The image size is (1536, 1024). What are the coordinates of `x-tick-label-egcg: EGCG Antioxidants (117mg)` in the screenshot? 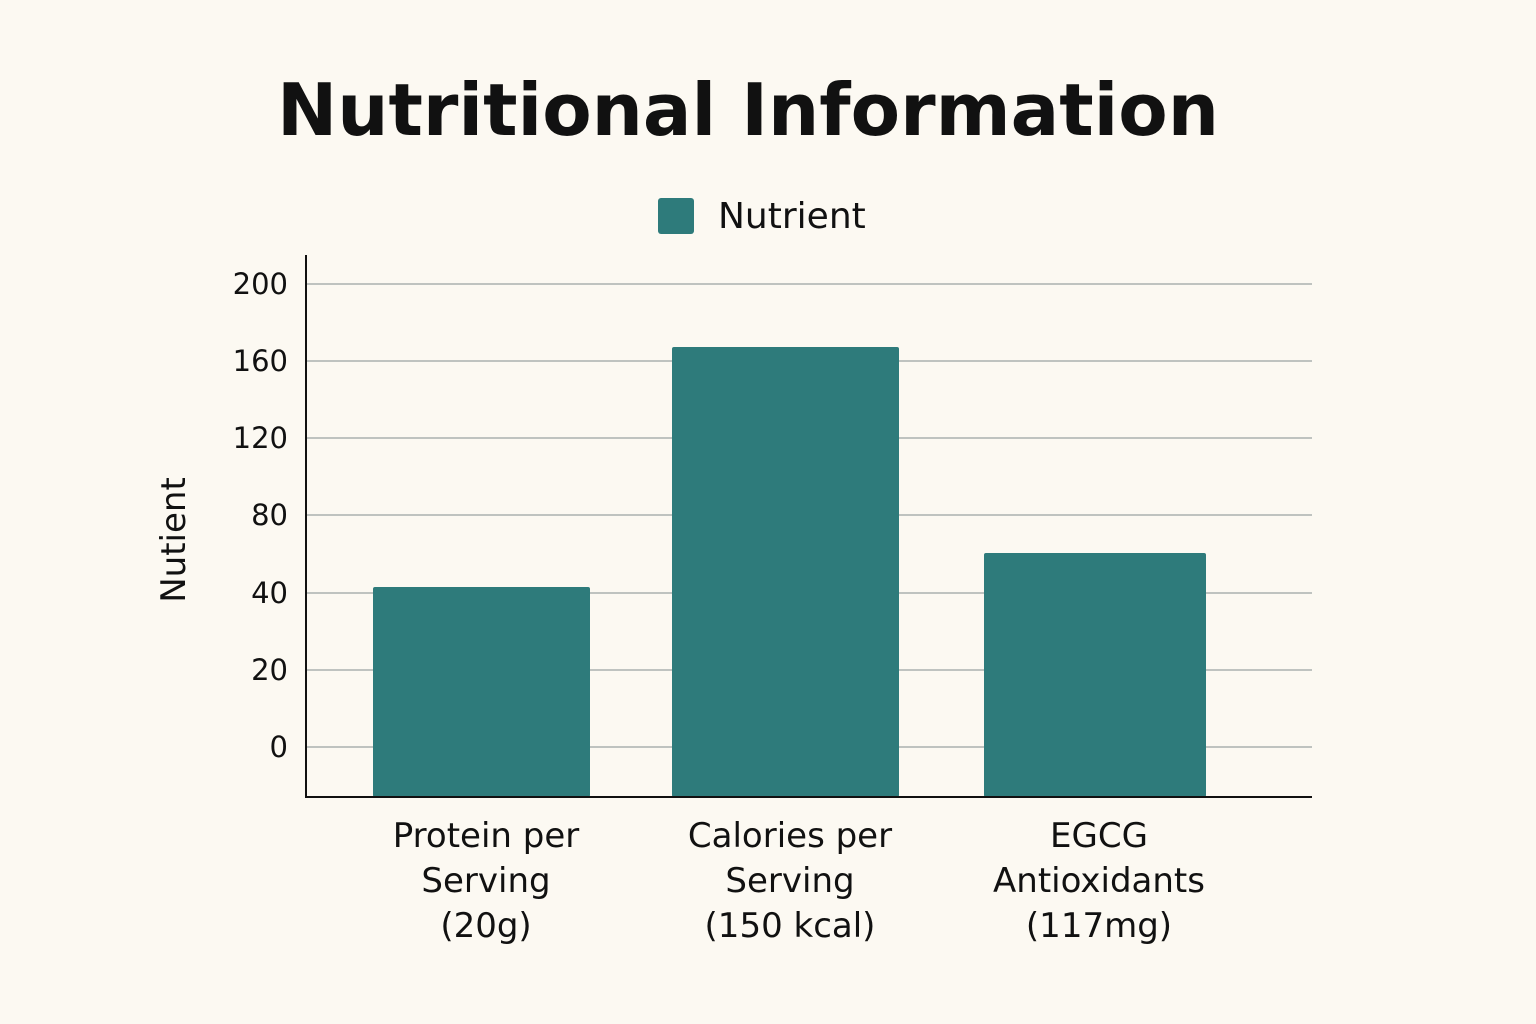 It's located at (1099, 881).